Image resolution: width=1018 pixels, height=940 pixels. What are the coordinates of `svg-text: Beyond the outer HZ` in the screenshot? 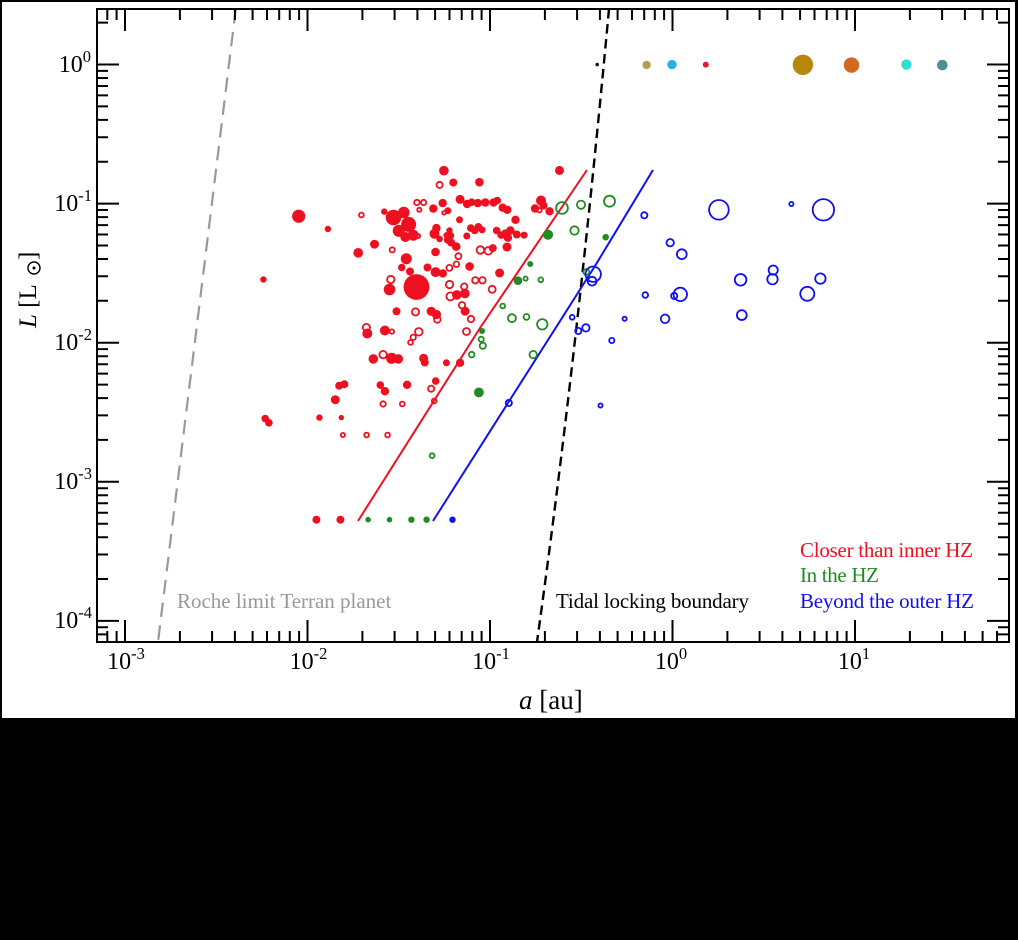 It's located at (887, 601).